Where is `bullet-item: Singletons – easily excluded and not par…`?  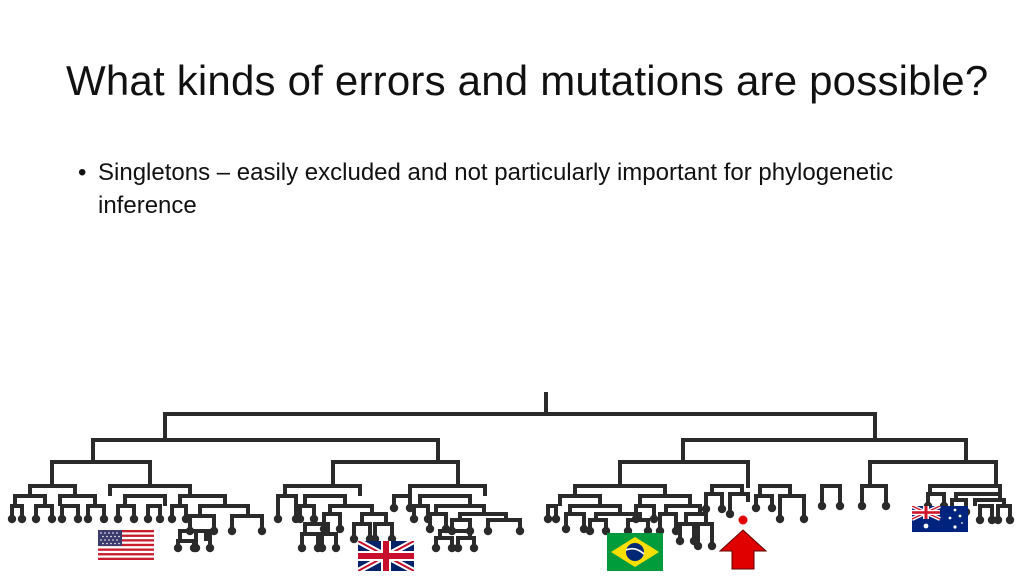 bullet-item: Singletons – easily excluded and not par… is located at coordinates (488, 189).